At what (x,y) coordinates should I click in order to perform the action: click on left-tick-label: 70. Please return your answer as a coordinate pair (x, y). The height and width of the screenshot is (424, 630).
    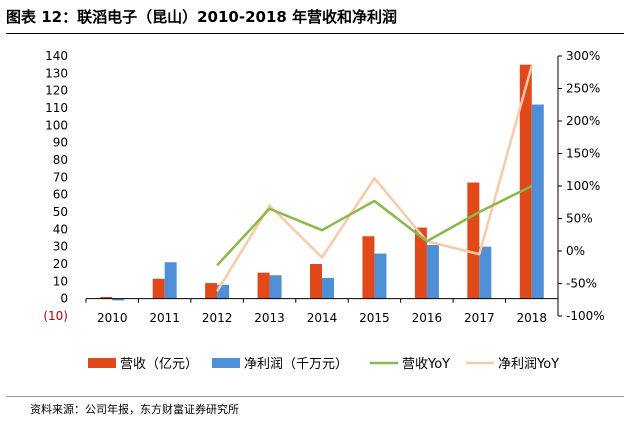
    Looking at the image, I should click on (60, 177).